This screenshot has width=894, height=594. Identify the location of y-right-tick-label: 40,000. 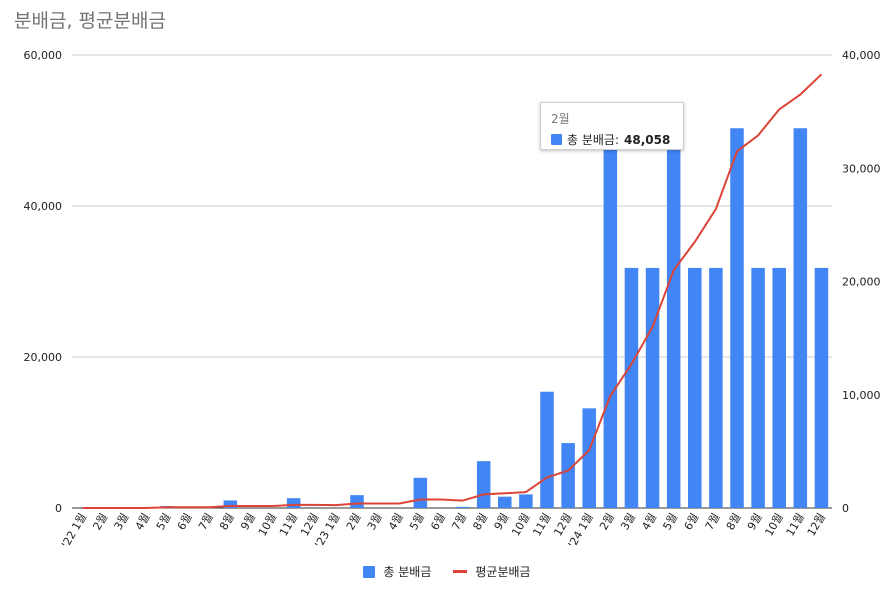
(861, 55).